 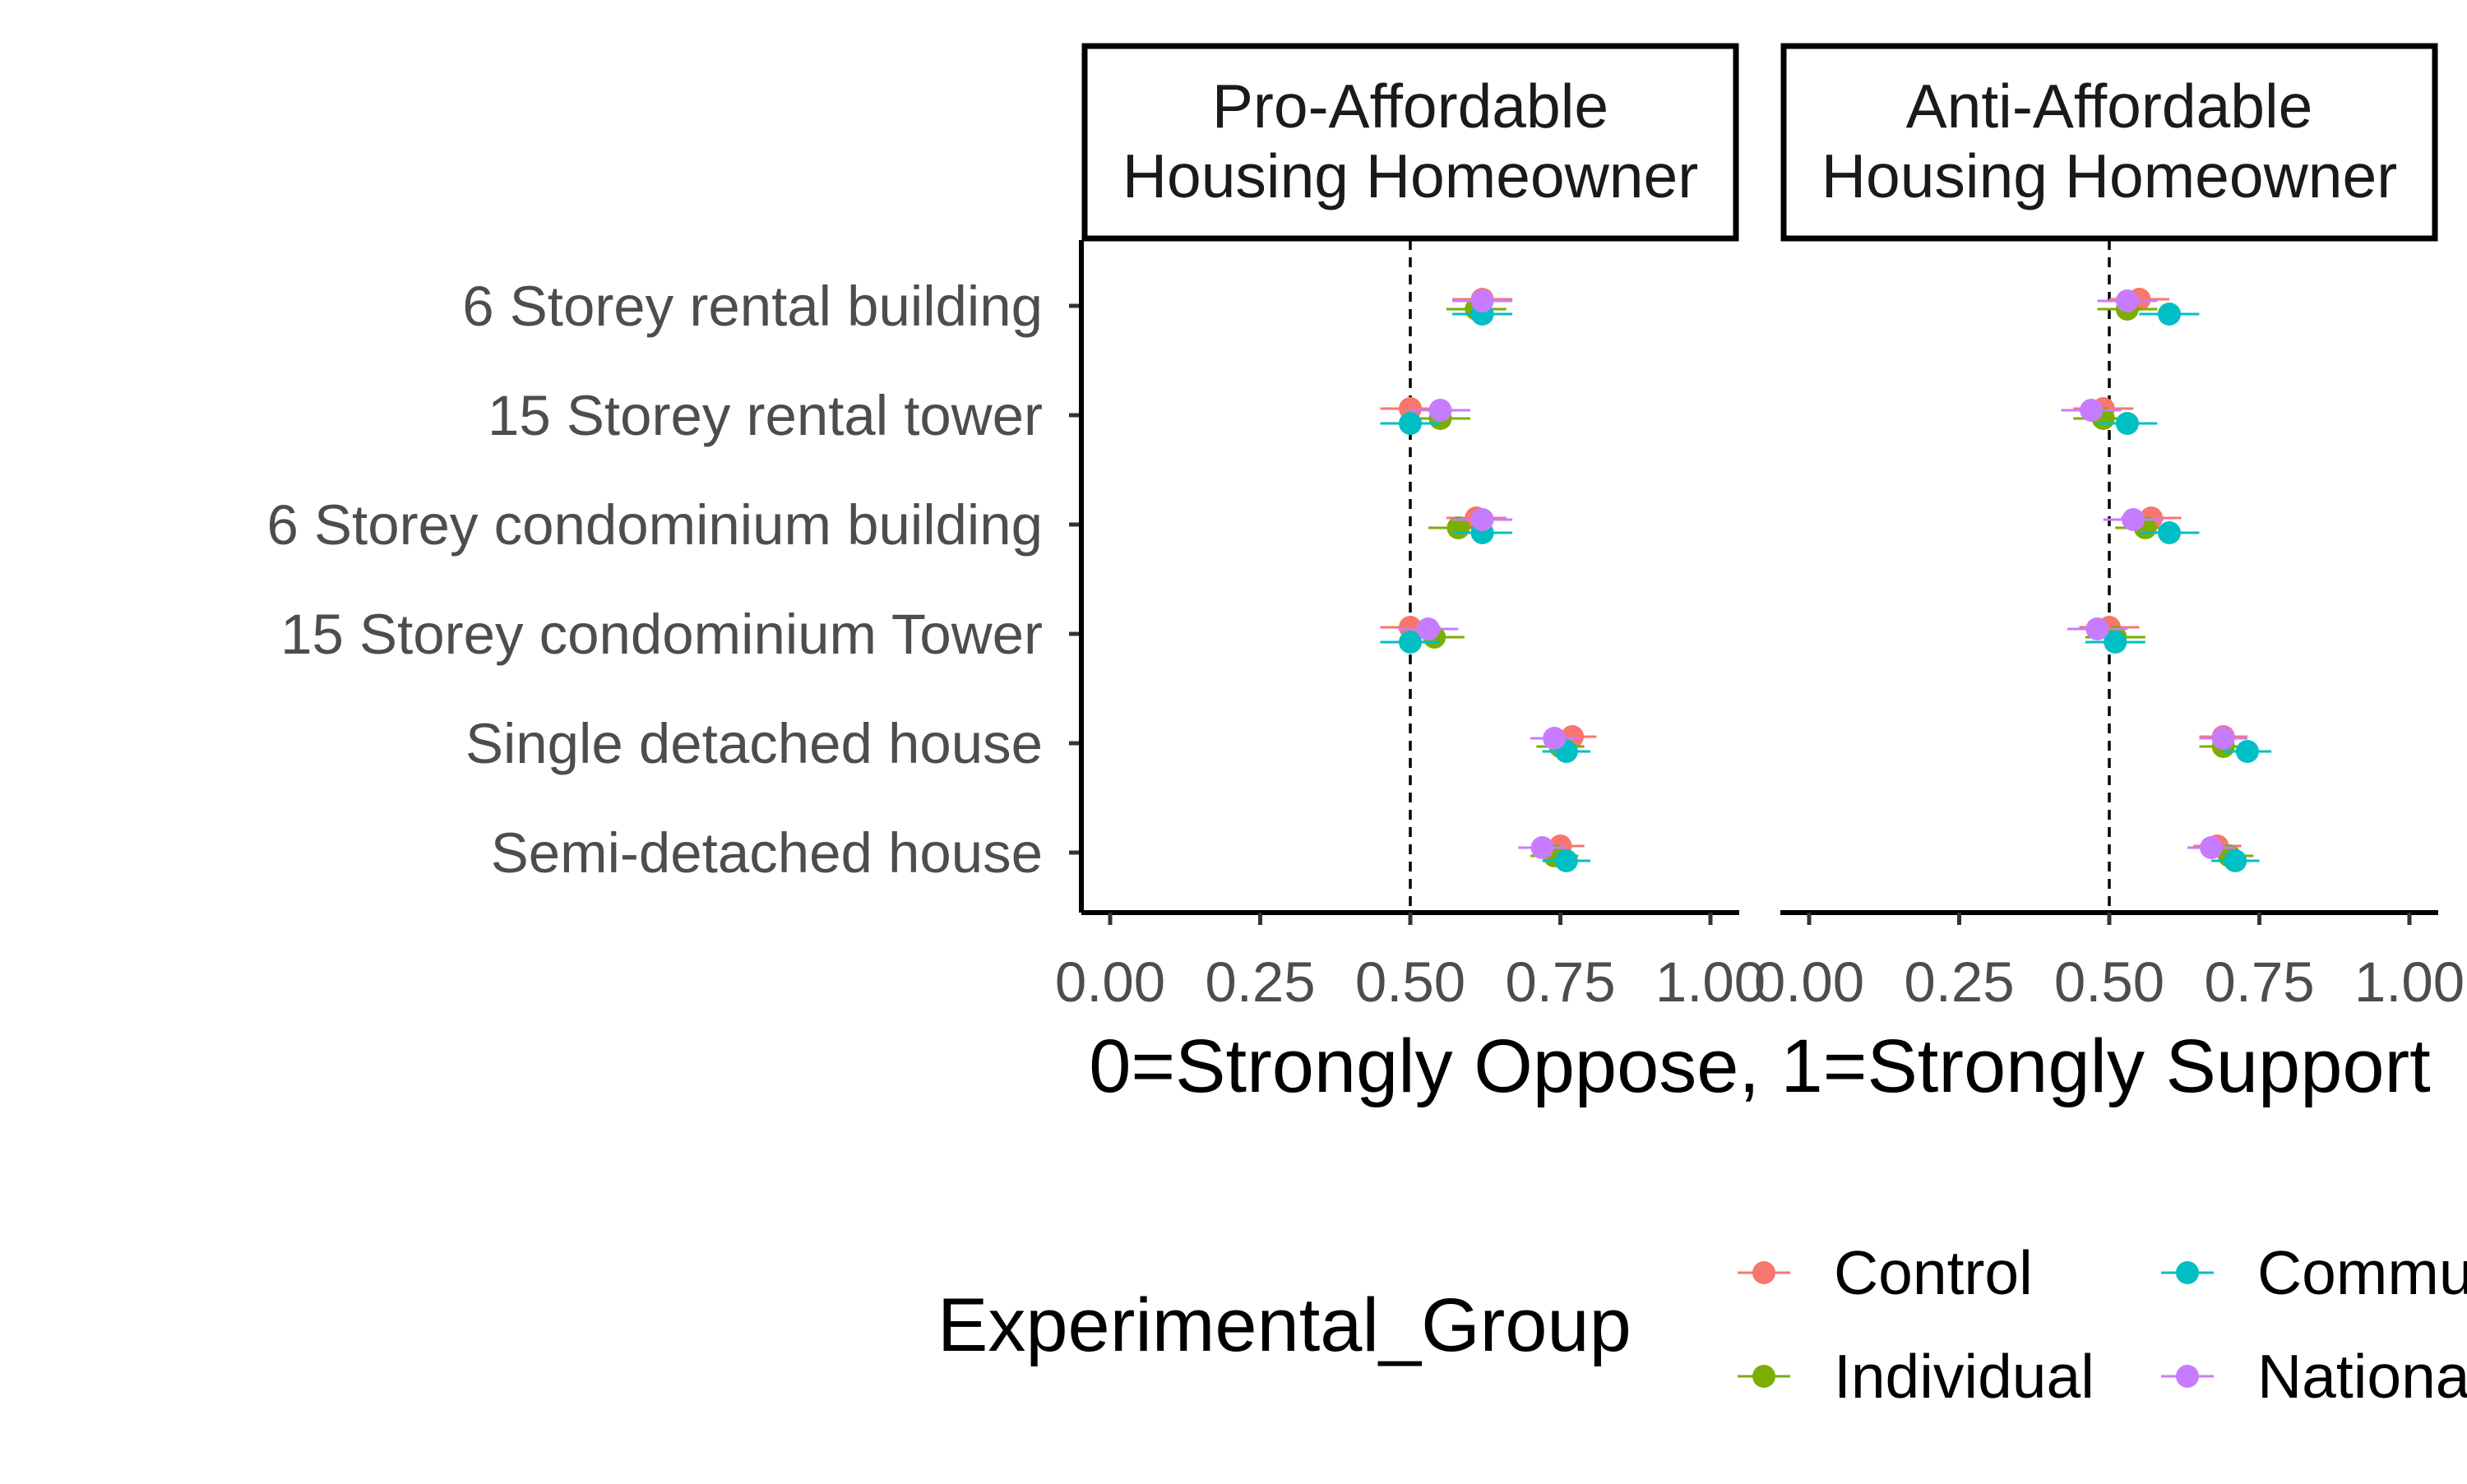 I want to click on x-axis-title: 0=Strongly Oppose, 1=Strongly Support, so click(x=1760, y=1066).